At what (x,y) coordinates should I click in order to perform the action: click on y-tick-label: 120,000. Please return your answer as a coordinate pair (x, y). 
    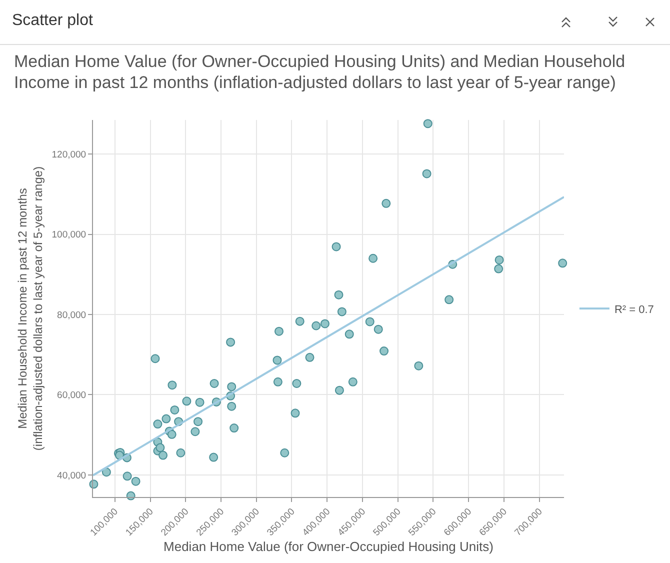
    Looking at the image, I should click on (69, 154).